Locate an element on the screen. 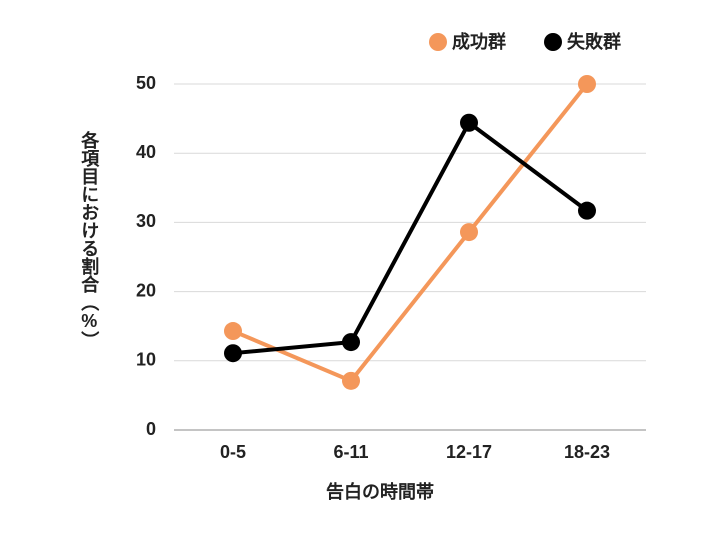  y-tick-label: 20 is located at coordinates (146, 290).